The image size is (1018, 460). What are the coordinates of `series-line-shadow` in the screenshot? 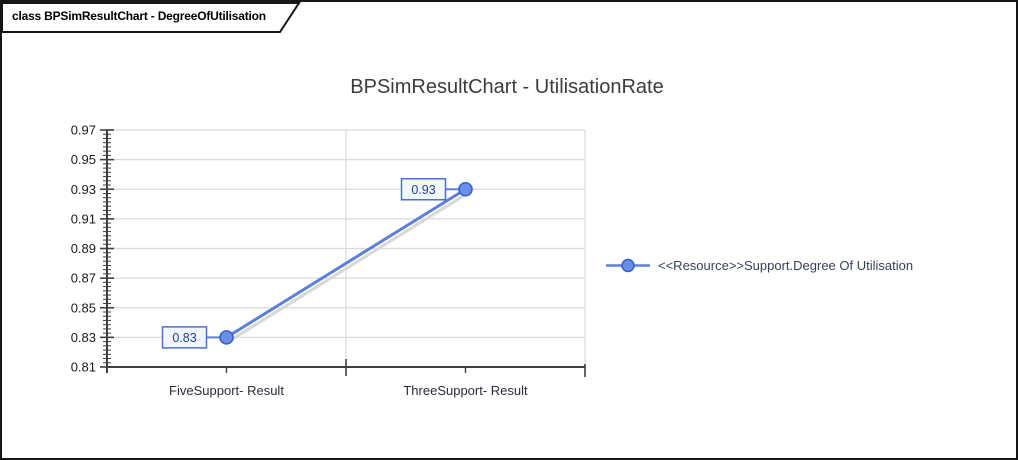 It's located at (349, 267).